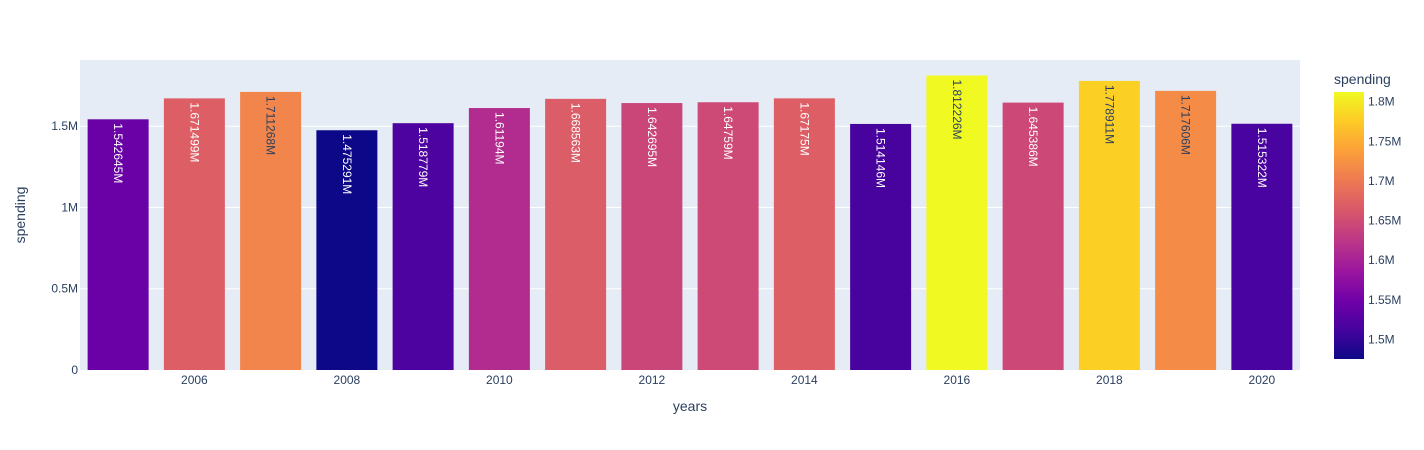 This screenshot has width=1424, height=450. I want to click on x-tick-label: 2018, so click(1109, 380).